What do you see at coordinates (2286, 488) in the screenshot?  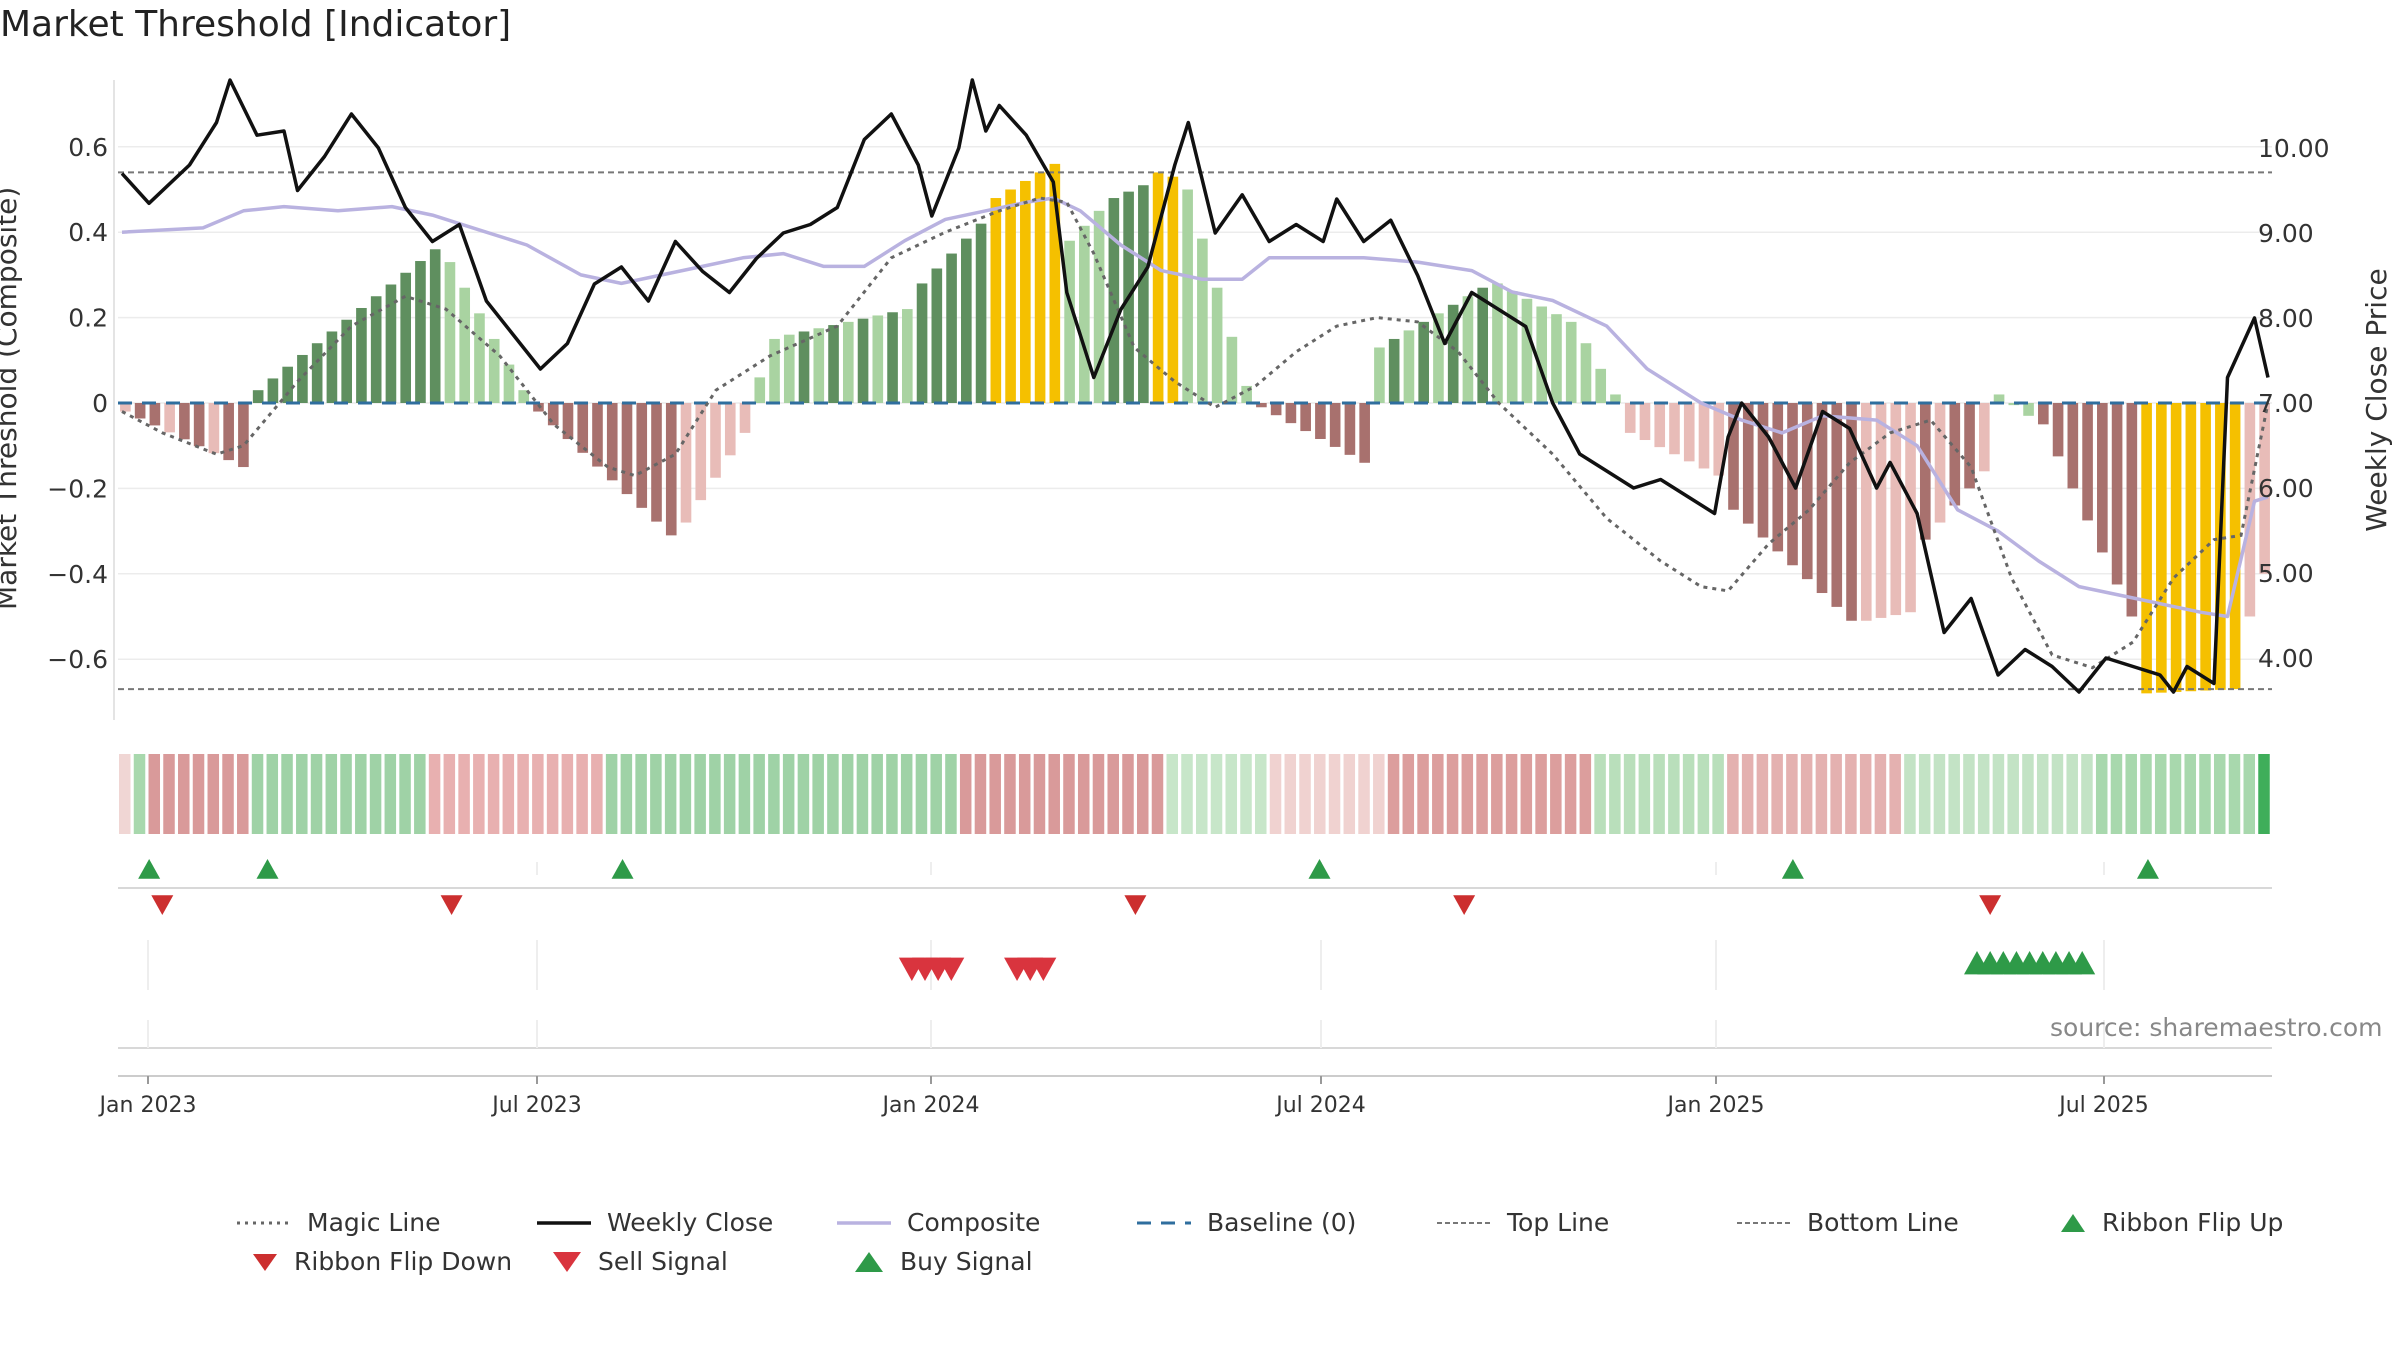 I see `y-tick-right: 6.00` at bounding box center [2286, 488].